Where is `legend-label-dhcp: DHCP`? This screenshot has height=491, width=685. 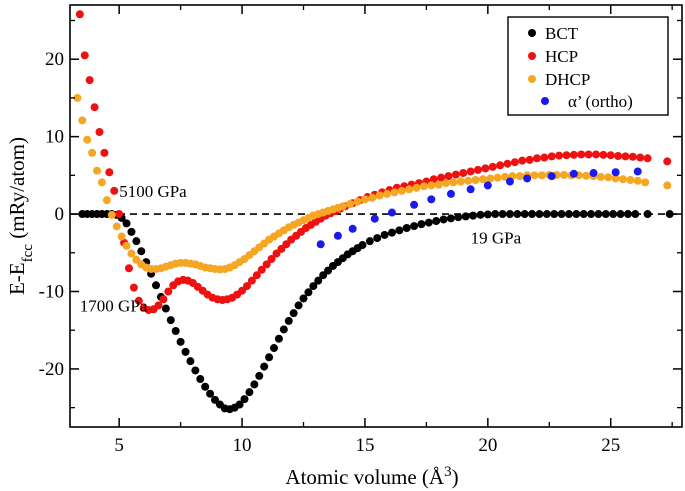
legend-label-dhcp: DHCP is located at coordinates (567, 79).